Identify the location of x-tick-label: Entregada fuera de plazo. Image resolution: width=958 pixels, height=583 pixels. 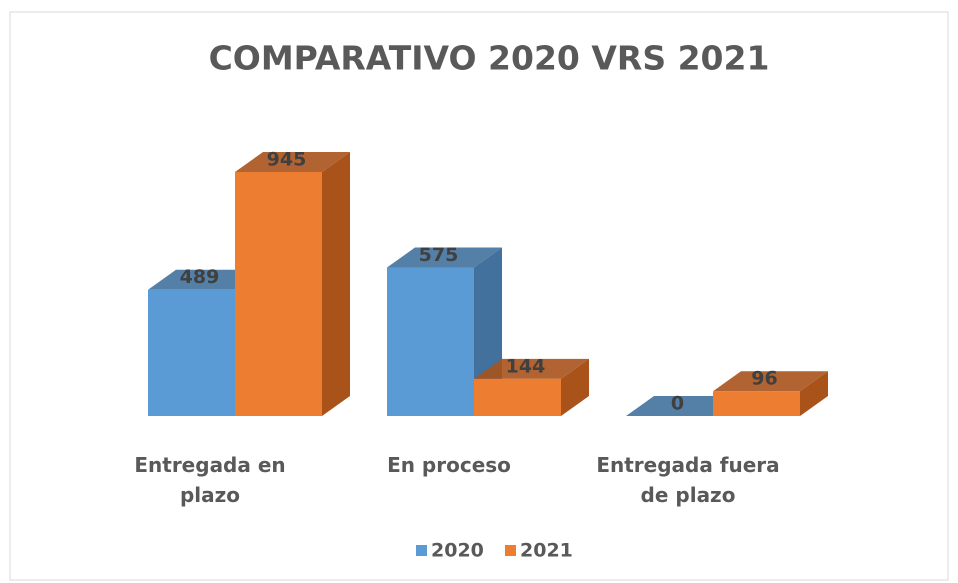
(688, 480).